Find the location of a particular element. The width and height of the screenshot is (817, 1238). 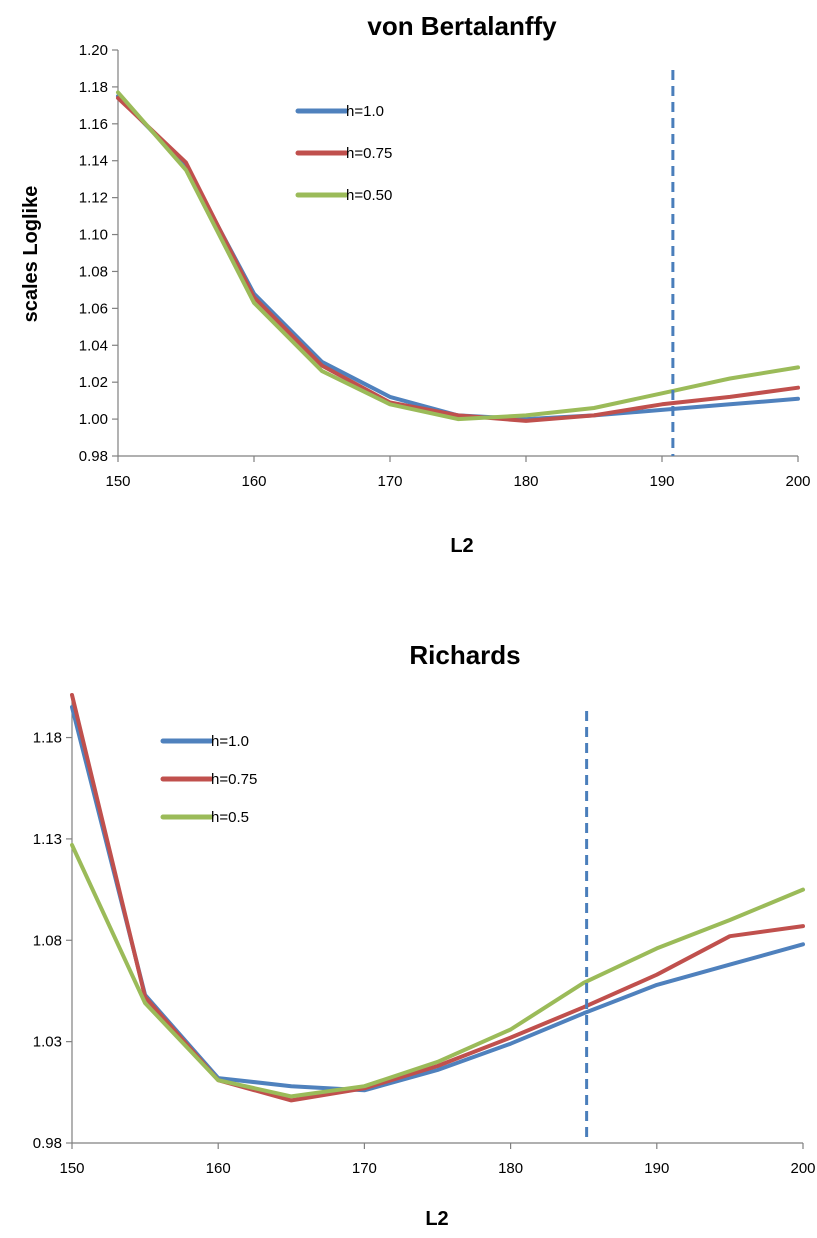

chart-1-x-axis-label: L2 is located at coordinates (461, 546).